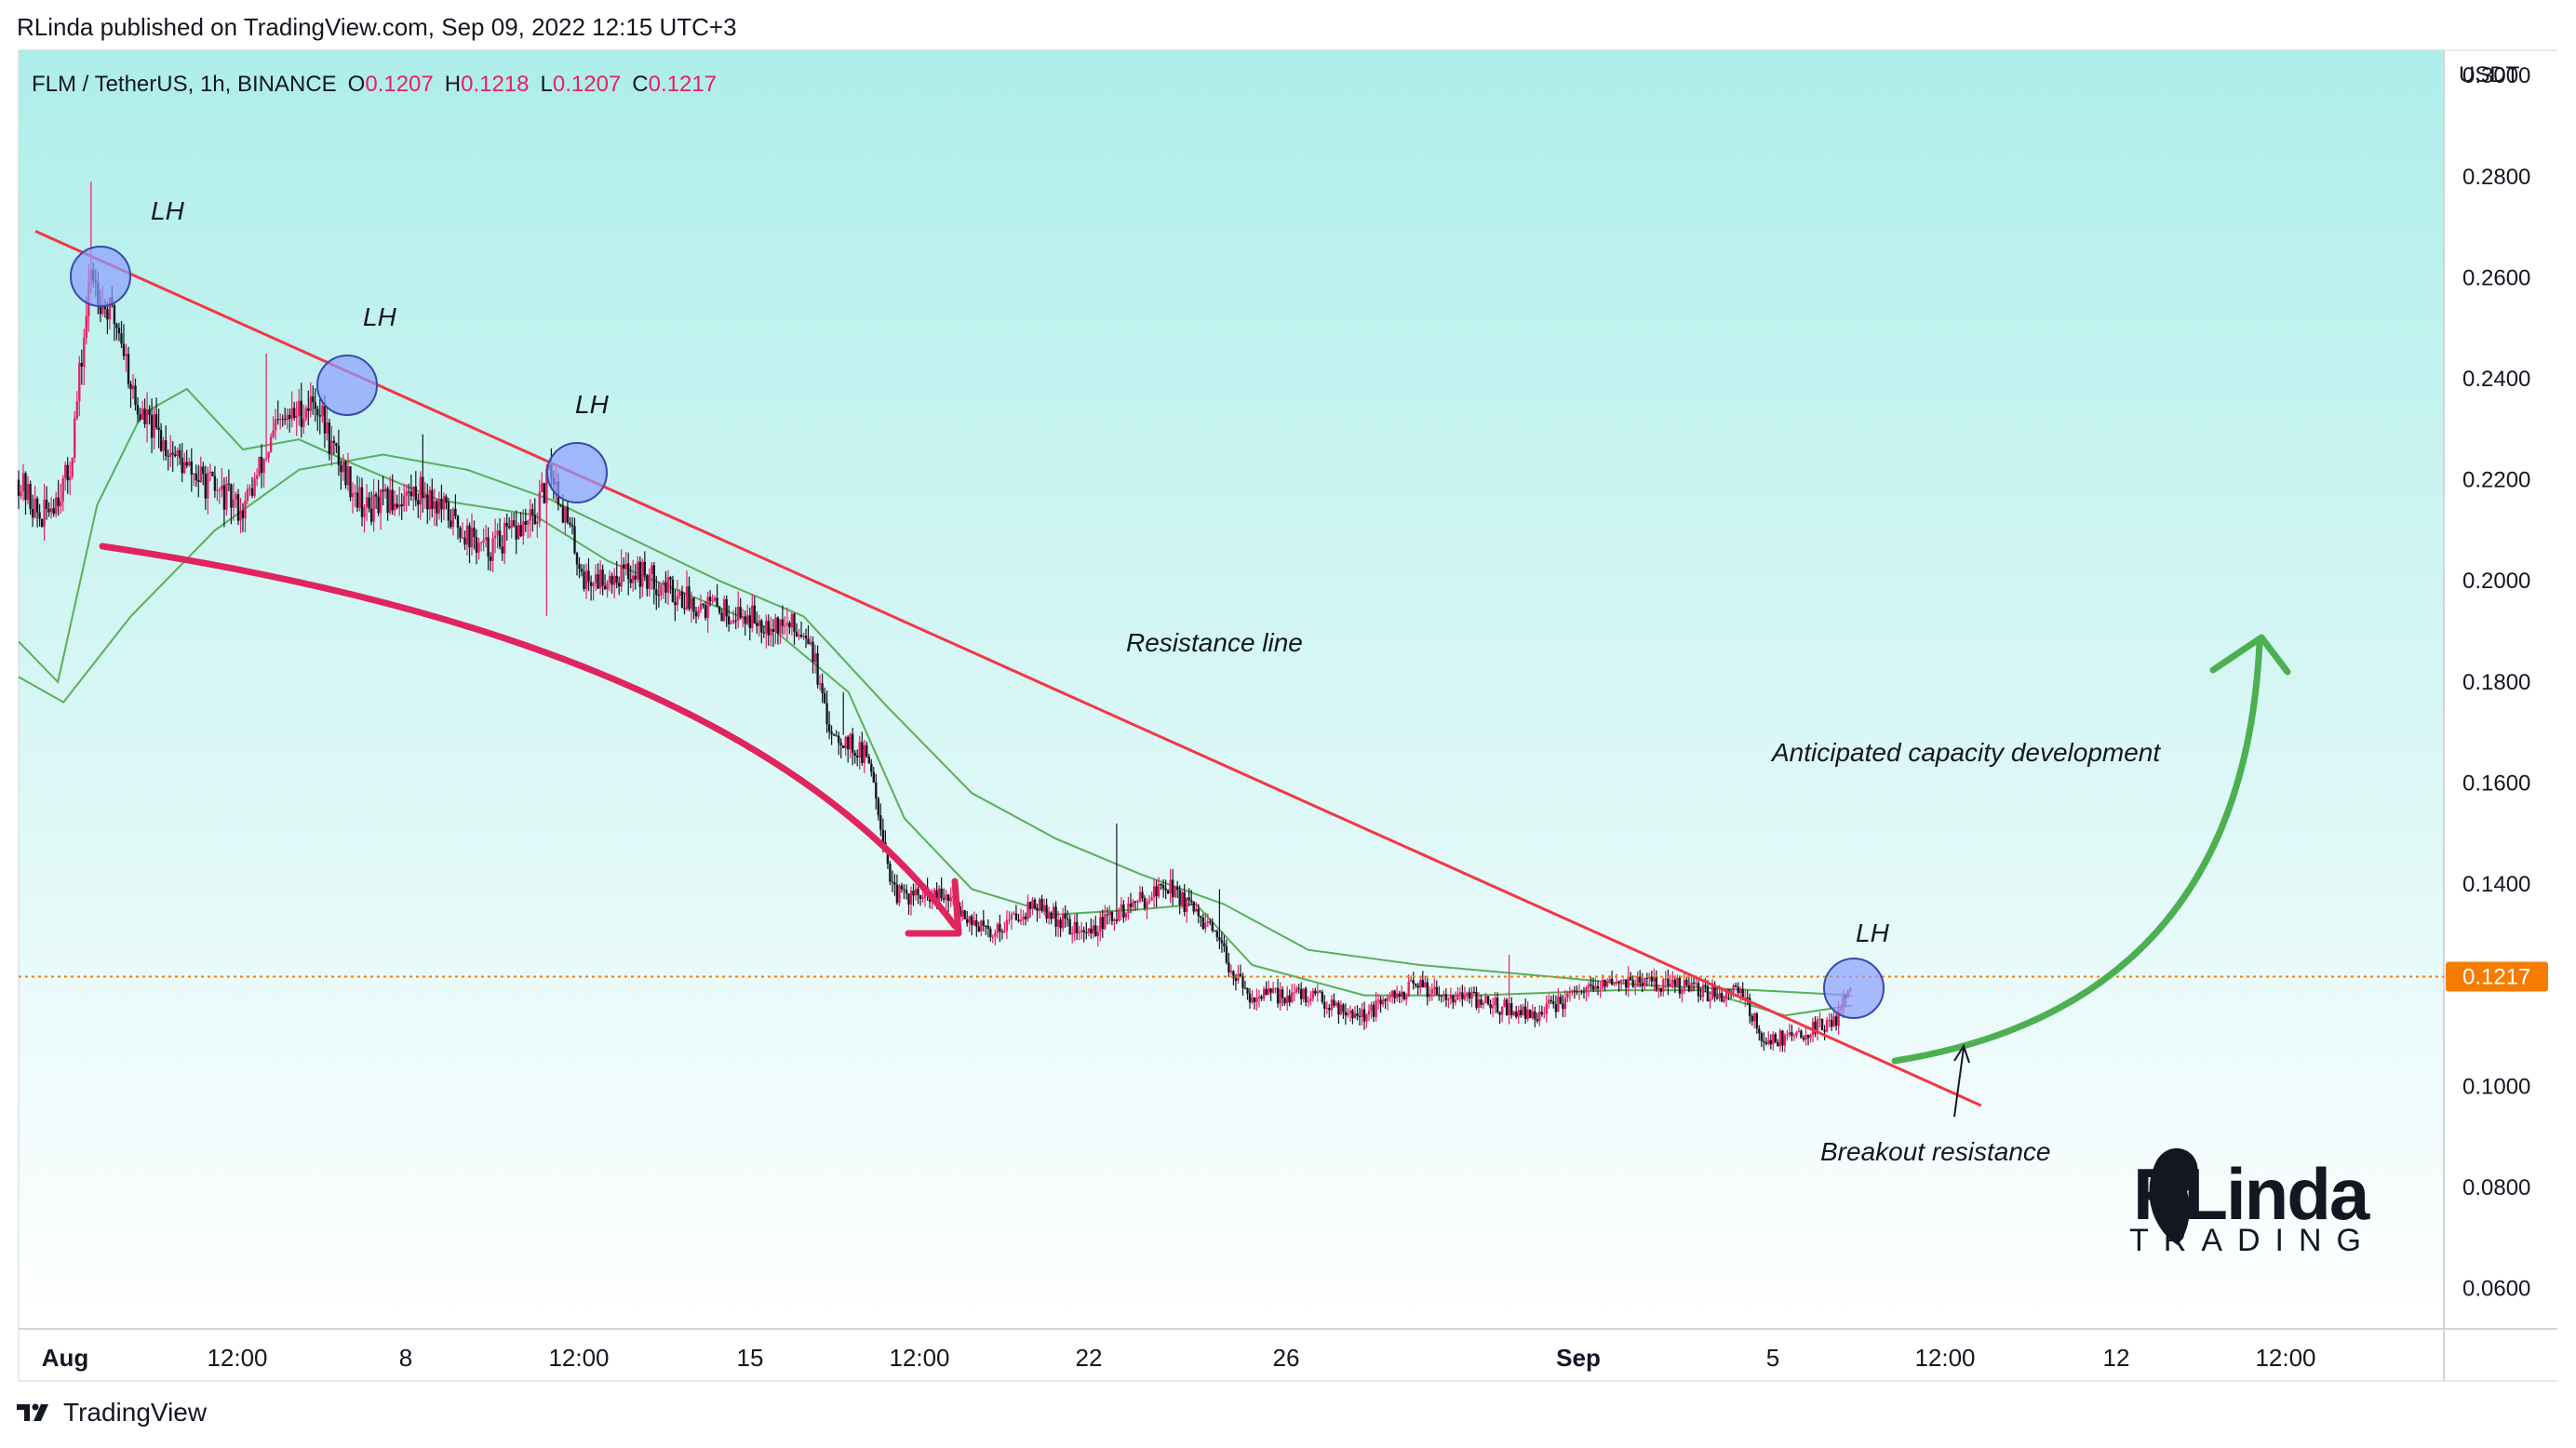 The image size is (2576, 1448). What do you see at coordinates (1962, 1053) in the screenshot?
I see `breakout-pointer-head` at bounding box center [1962, 1053].